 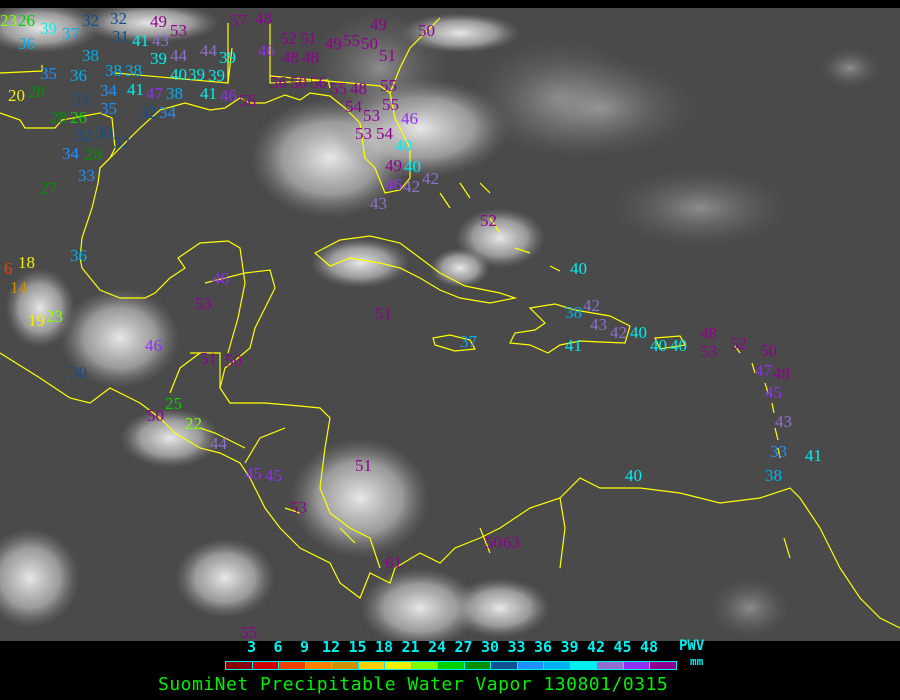 What do you see at coordinates (468, 341) in the screenshot?
I see `station-pwv-value: 37` at bounding box center [468, 341].